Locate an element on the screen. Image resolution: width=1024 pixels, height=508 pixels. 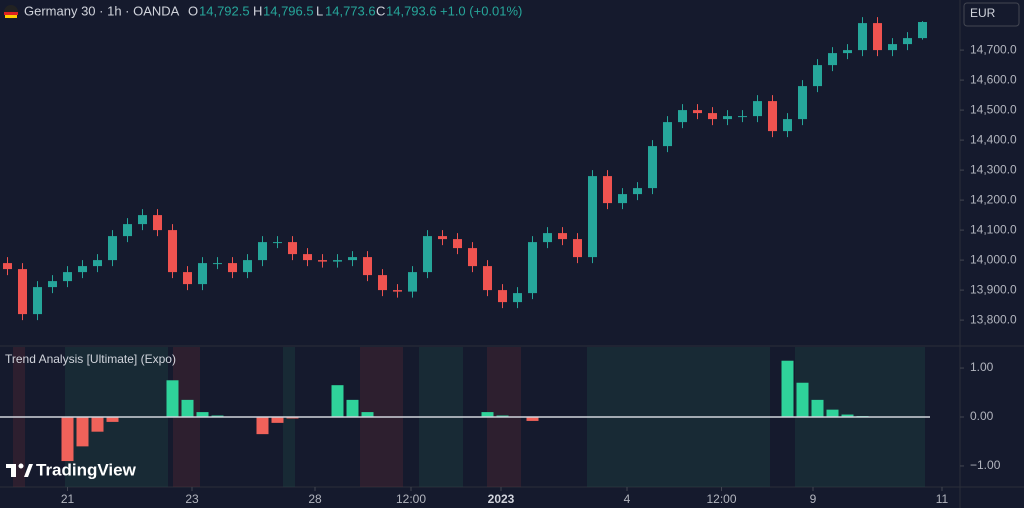
ohlc-value: 14,793.6 is located at coordinates (411, 10).